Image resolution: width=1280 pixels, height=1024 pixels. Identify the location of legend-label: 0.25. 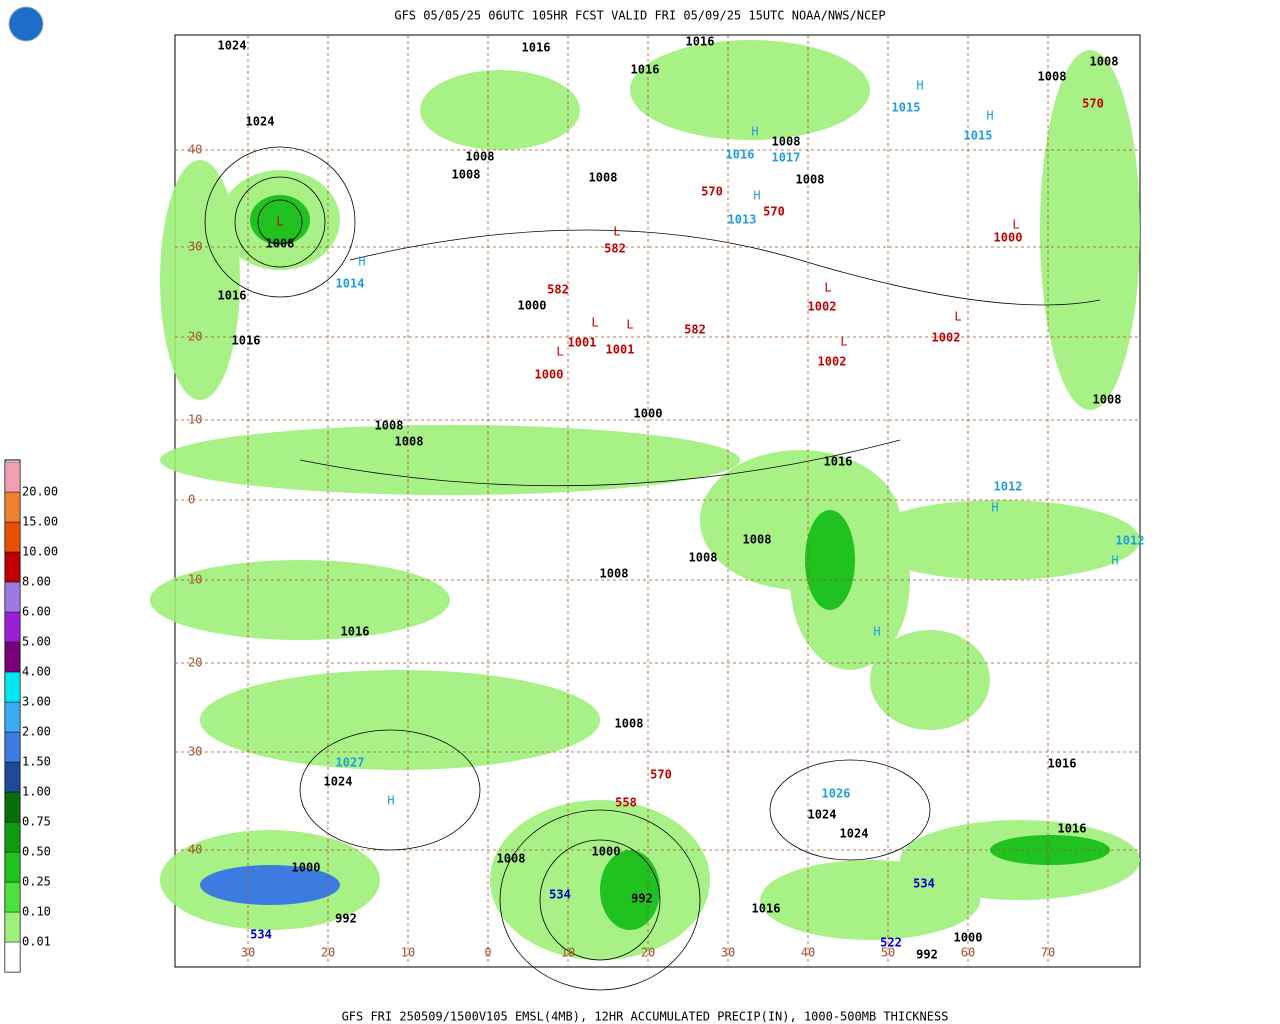
(36, 882).